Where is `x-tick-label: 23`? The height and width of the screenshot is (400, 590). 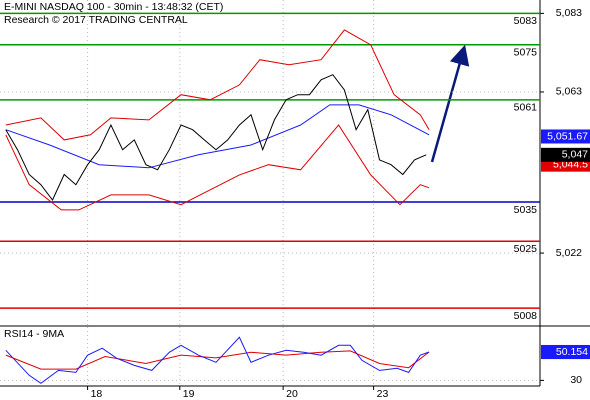
x-tick-label: 23 is located at coordinates (383, 394).